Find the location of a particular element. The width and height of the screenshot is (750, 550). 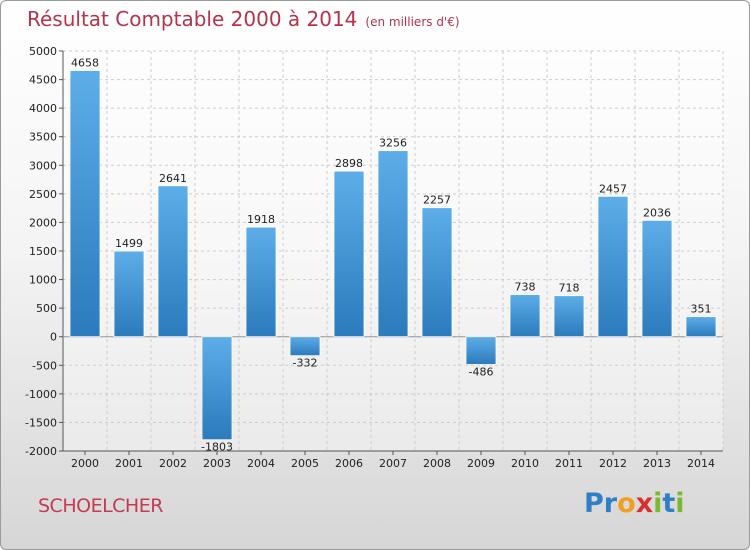

logo-letter: o is located at coordinates (626, 503).